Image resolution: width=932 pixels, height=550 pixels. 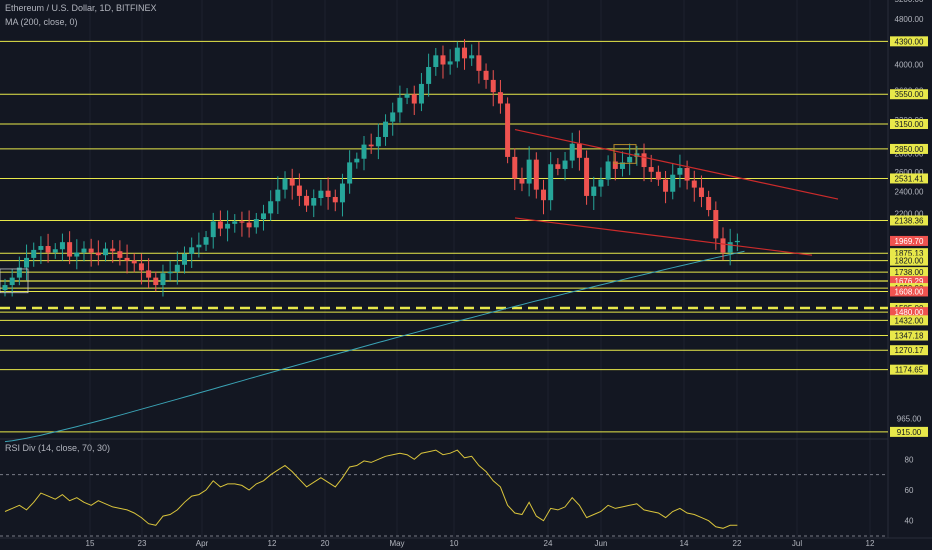 I want to click on time-tick-6: 10, so click(x=454, y=543).